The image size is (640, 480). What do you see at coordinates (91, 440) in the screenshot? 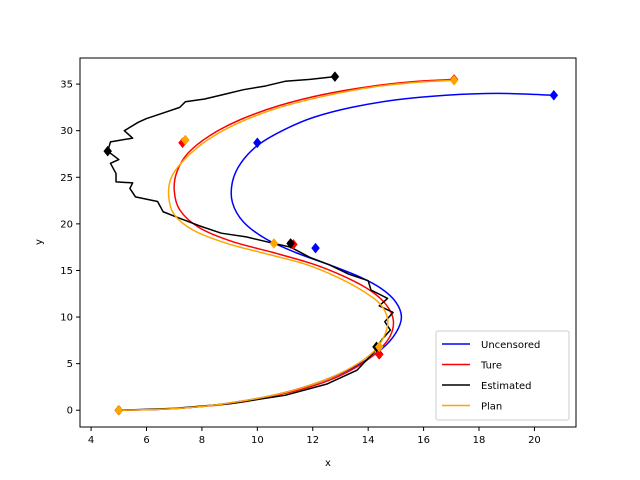
I see `x-tick-label: 4` at bounding box center [91, 440].